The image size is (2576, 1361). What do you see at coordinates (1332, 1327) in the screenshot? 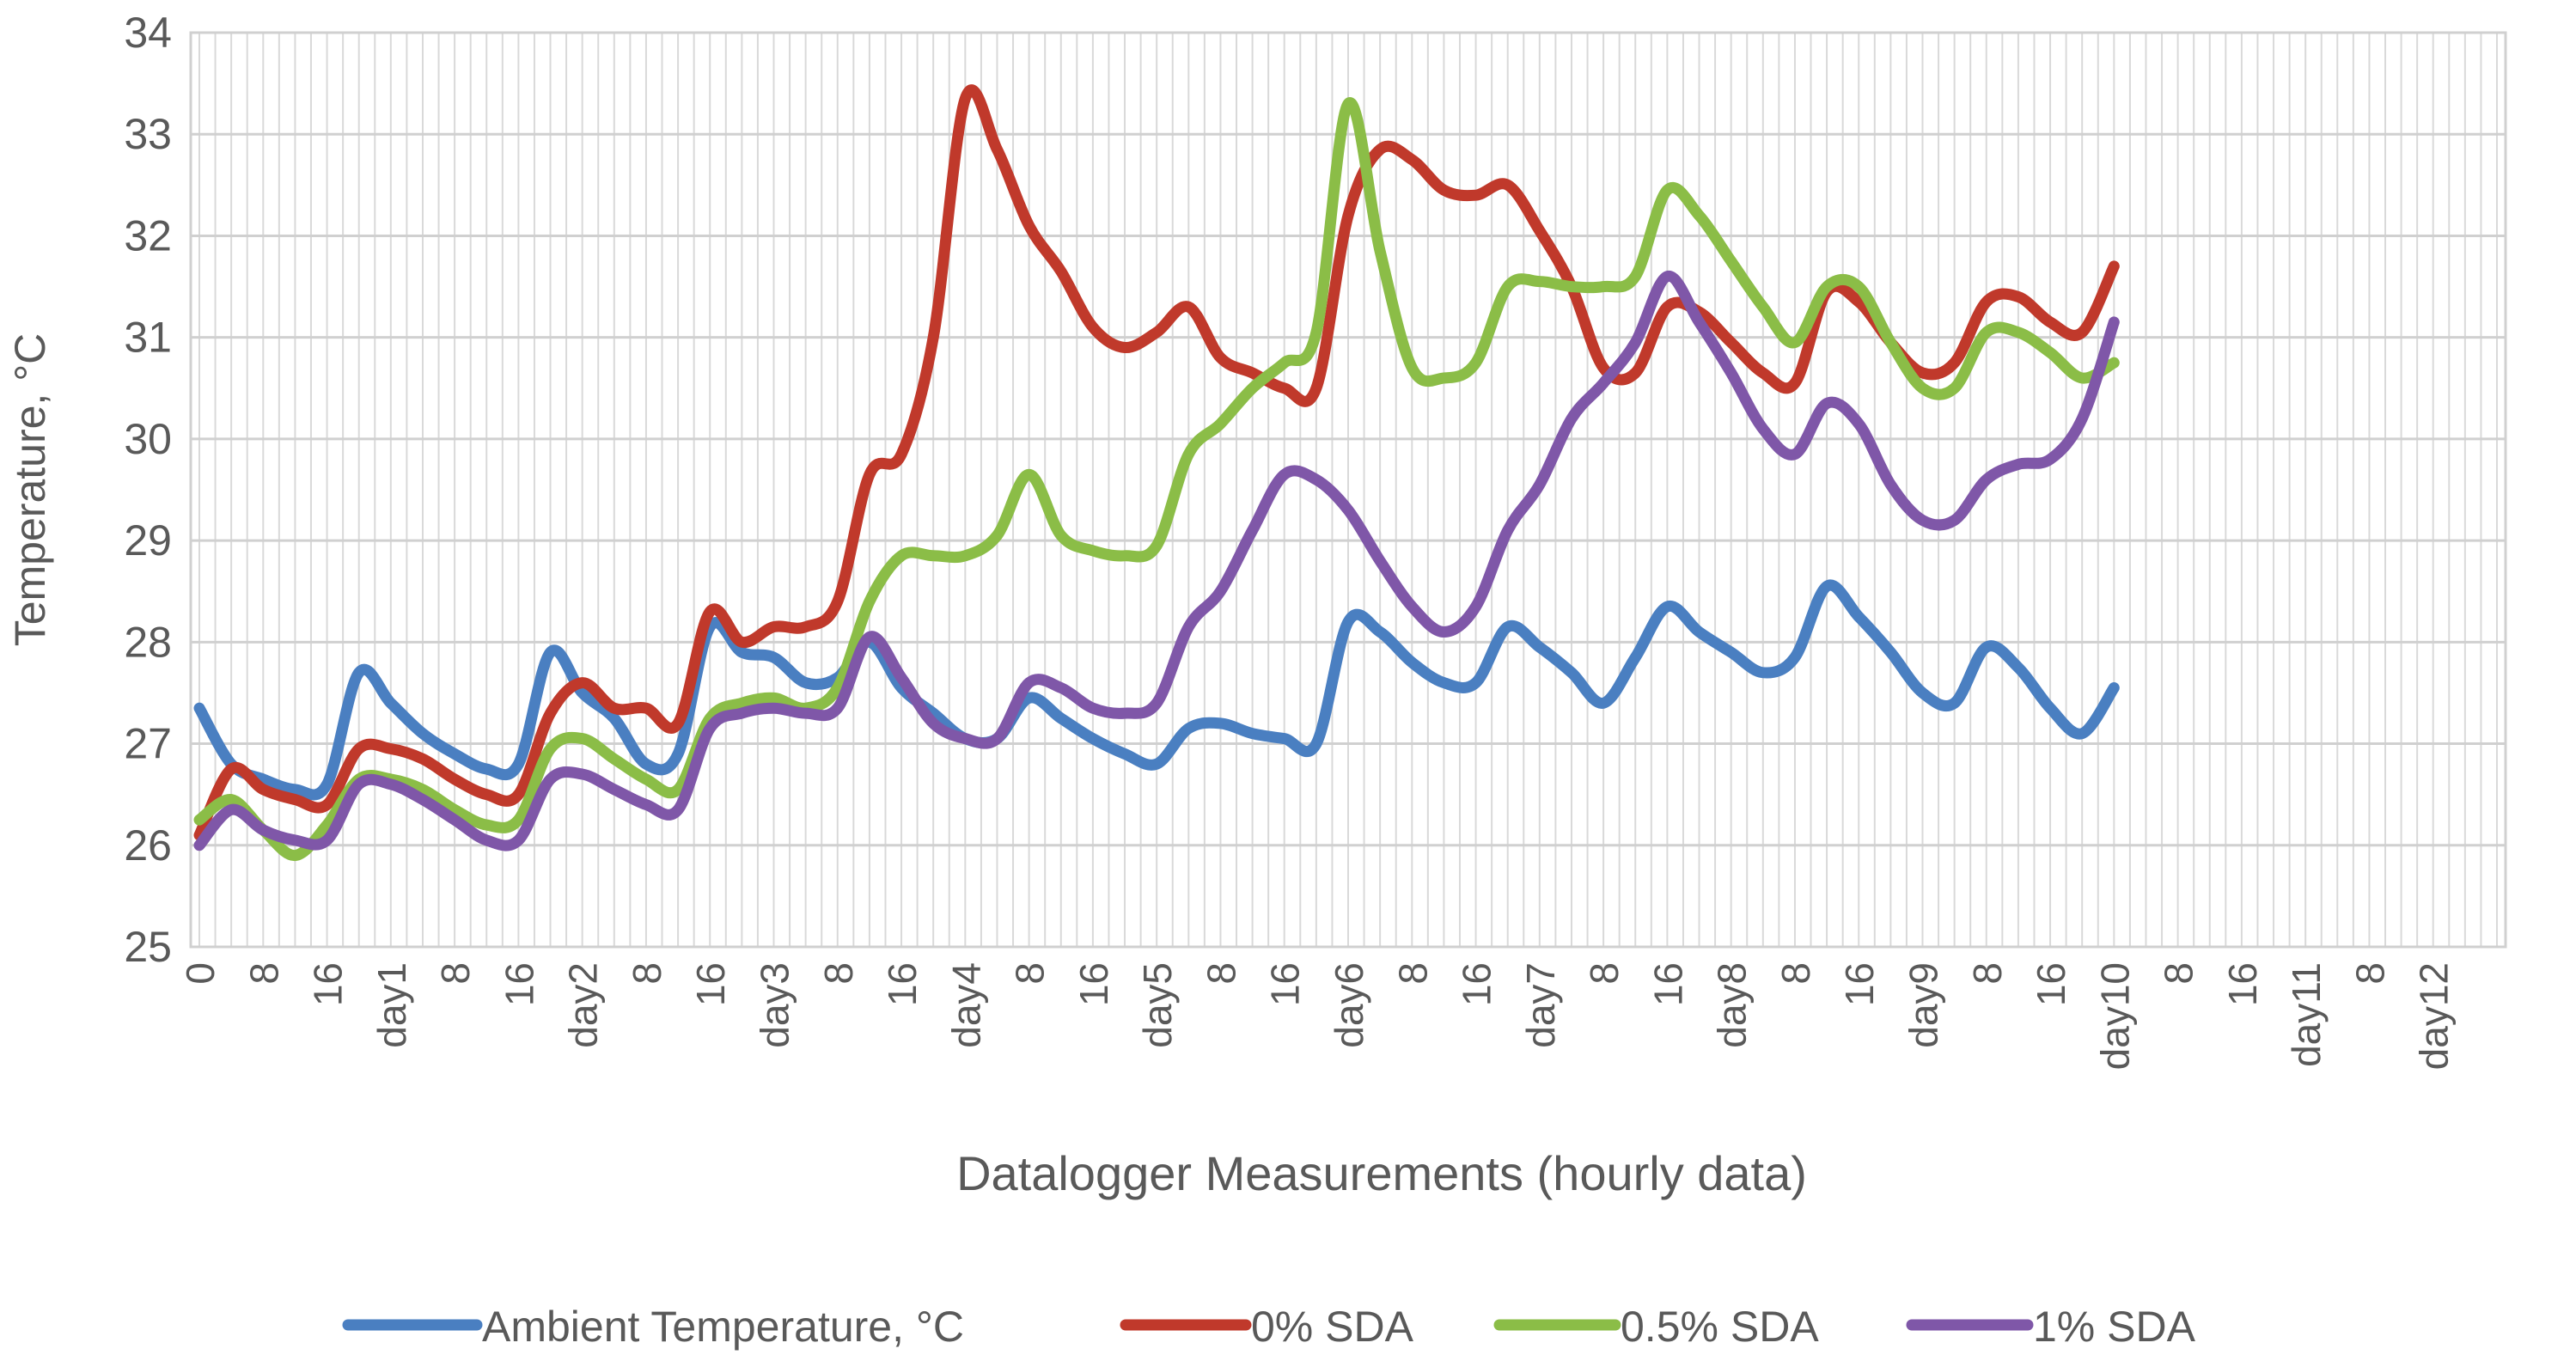
I see `legend-label-1: 0% SDA` at bounding box center [1332, 1327].